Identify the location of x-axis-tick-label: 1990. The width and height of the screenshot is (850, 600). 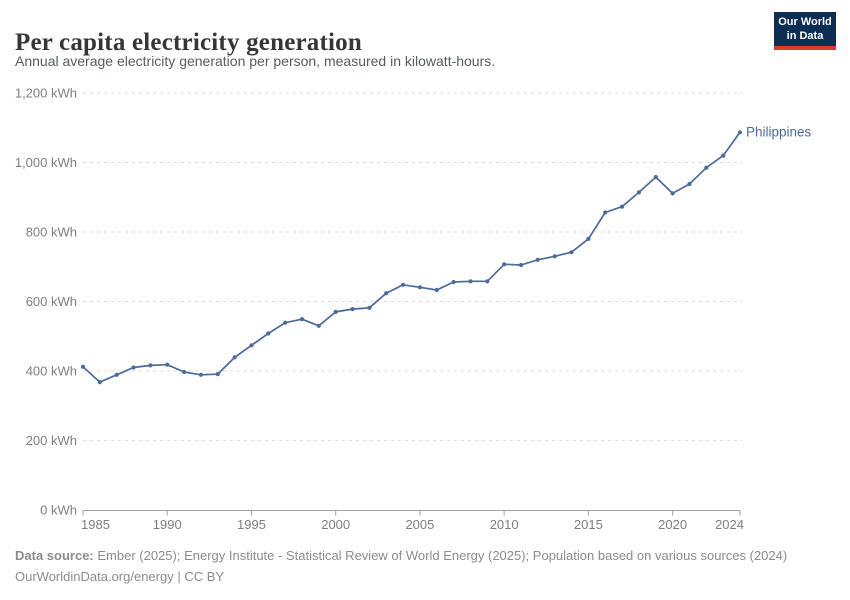
(167, 524).